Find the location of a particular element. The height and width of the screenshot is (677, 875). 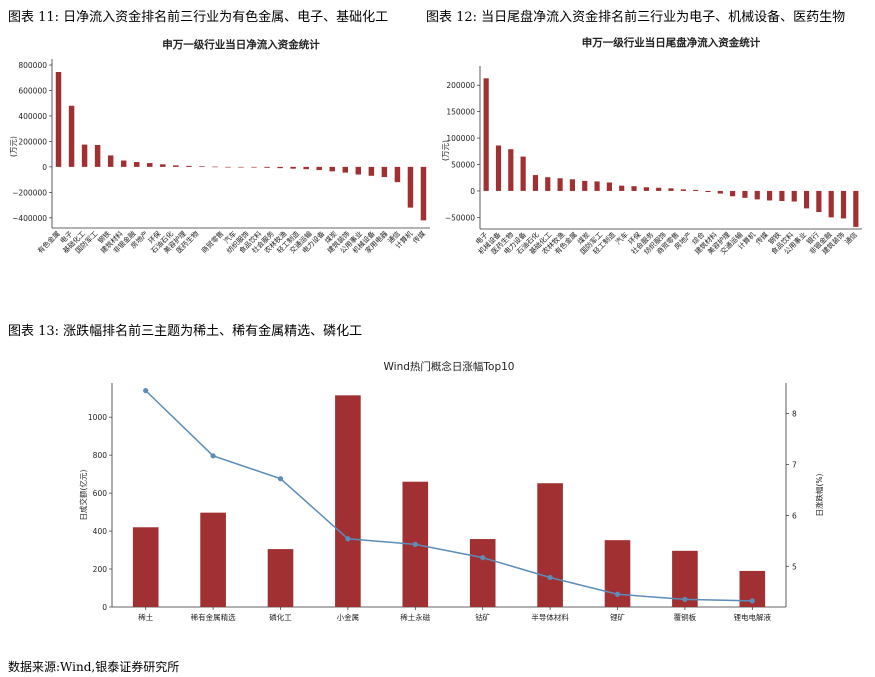

y-tick-label: 1000 is located at coordinates (97, 417).